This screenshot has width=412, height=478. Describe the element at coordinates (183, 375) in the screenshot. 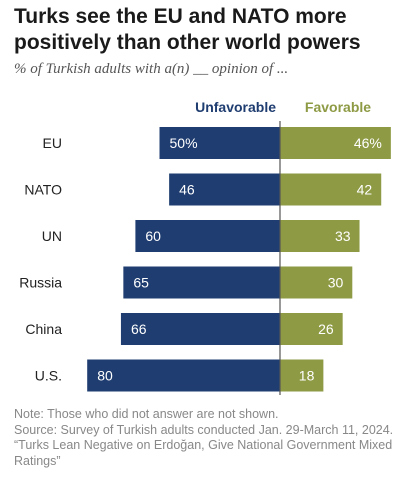

I see `bar-unfavorable-u-s` at that location.